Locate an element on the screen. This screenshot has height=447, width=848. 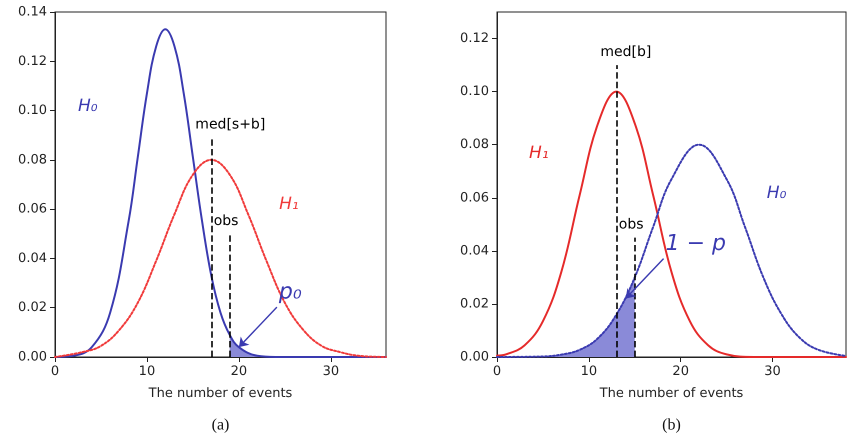
text: H₁ is located at coordinates (539, 152).